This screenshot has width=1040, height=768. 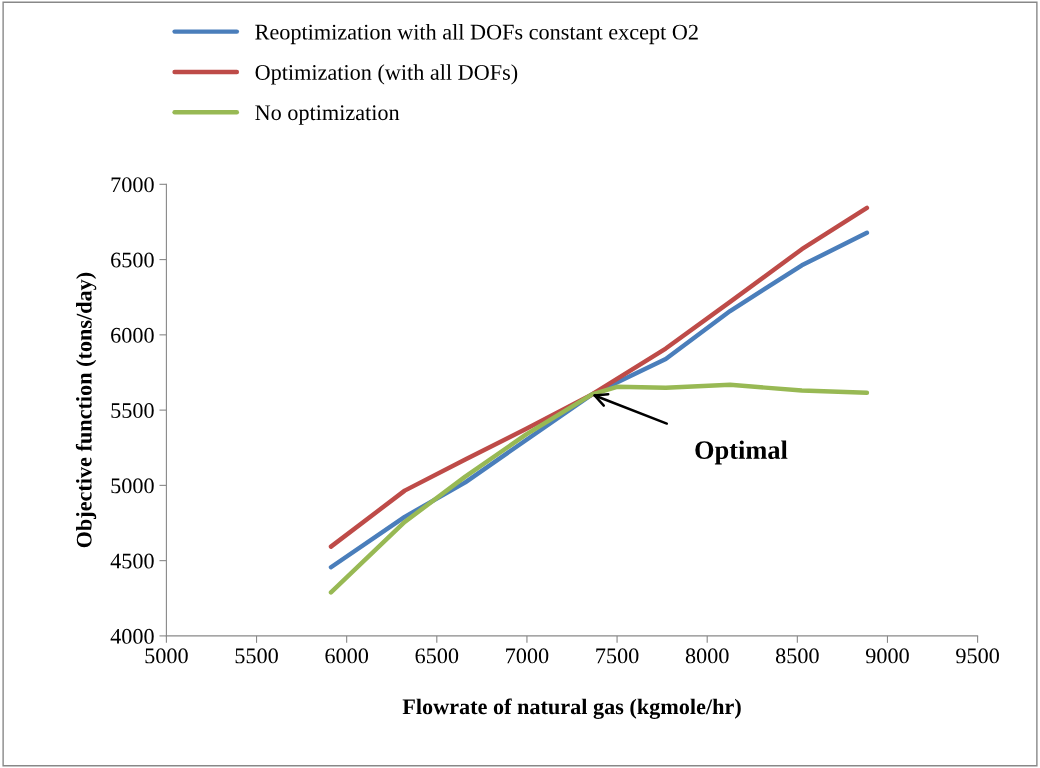 I want to click on legend-label: Optimization (with all DOFs), so click(x=386, y=74).